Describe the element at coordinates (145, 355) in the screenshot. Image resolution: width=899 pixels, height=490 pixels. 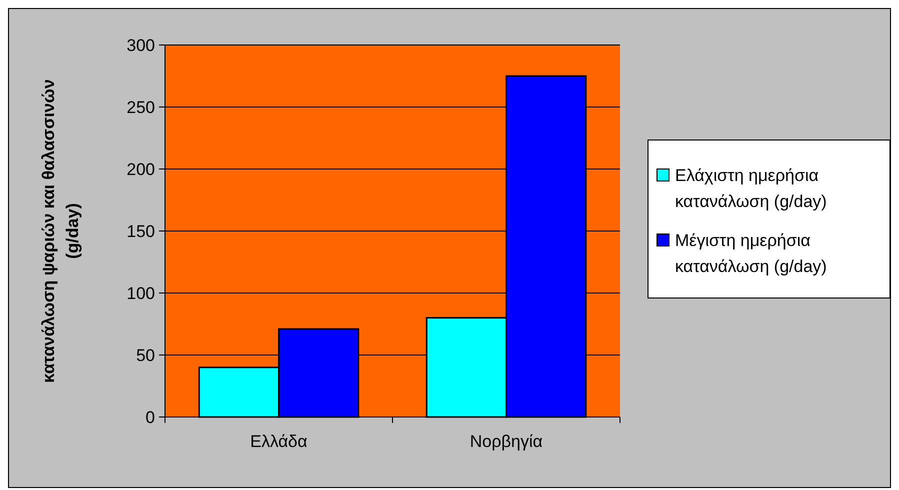
I see `y-tick-label: 50` at that location.